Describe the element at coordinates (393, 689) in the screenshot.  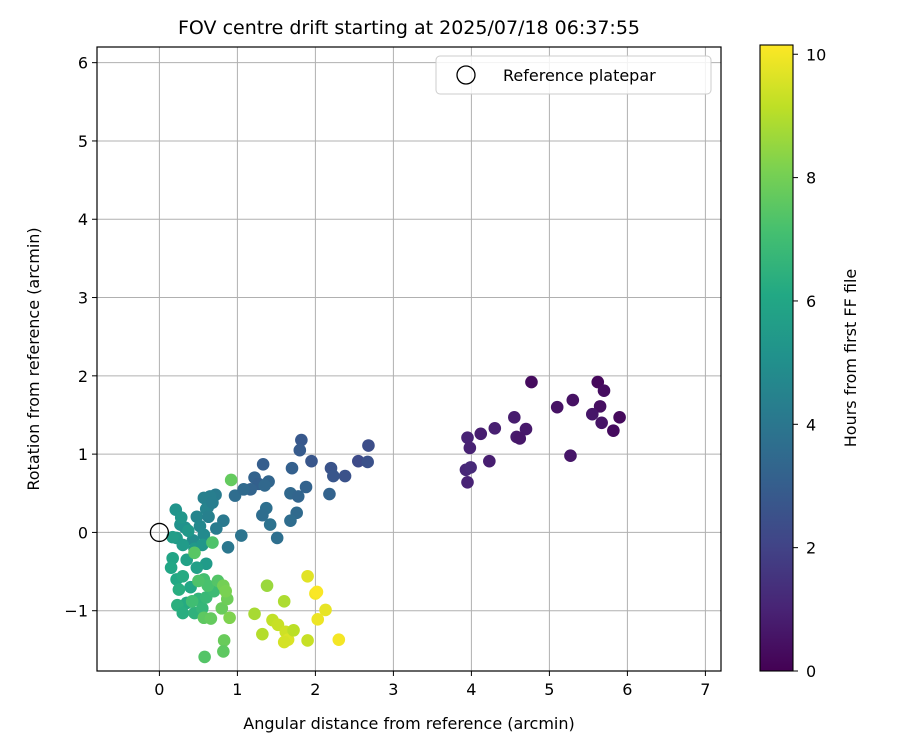
I see `x-tick-label: 3` at that location.